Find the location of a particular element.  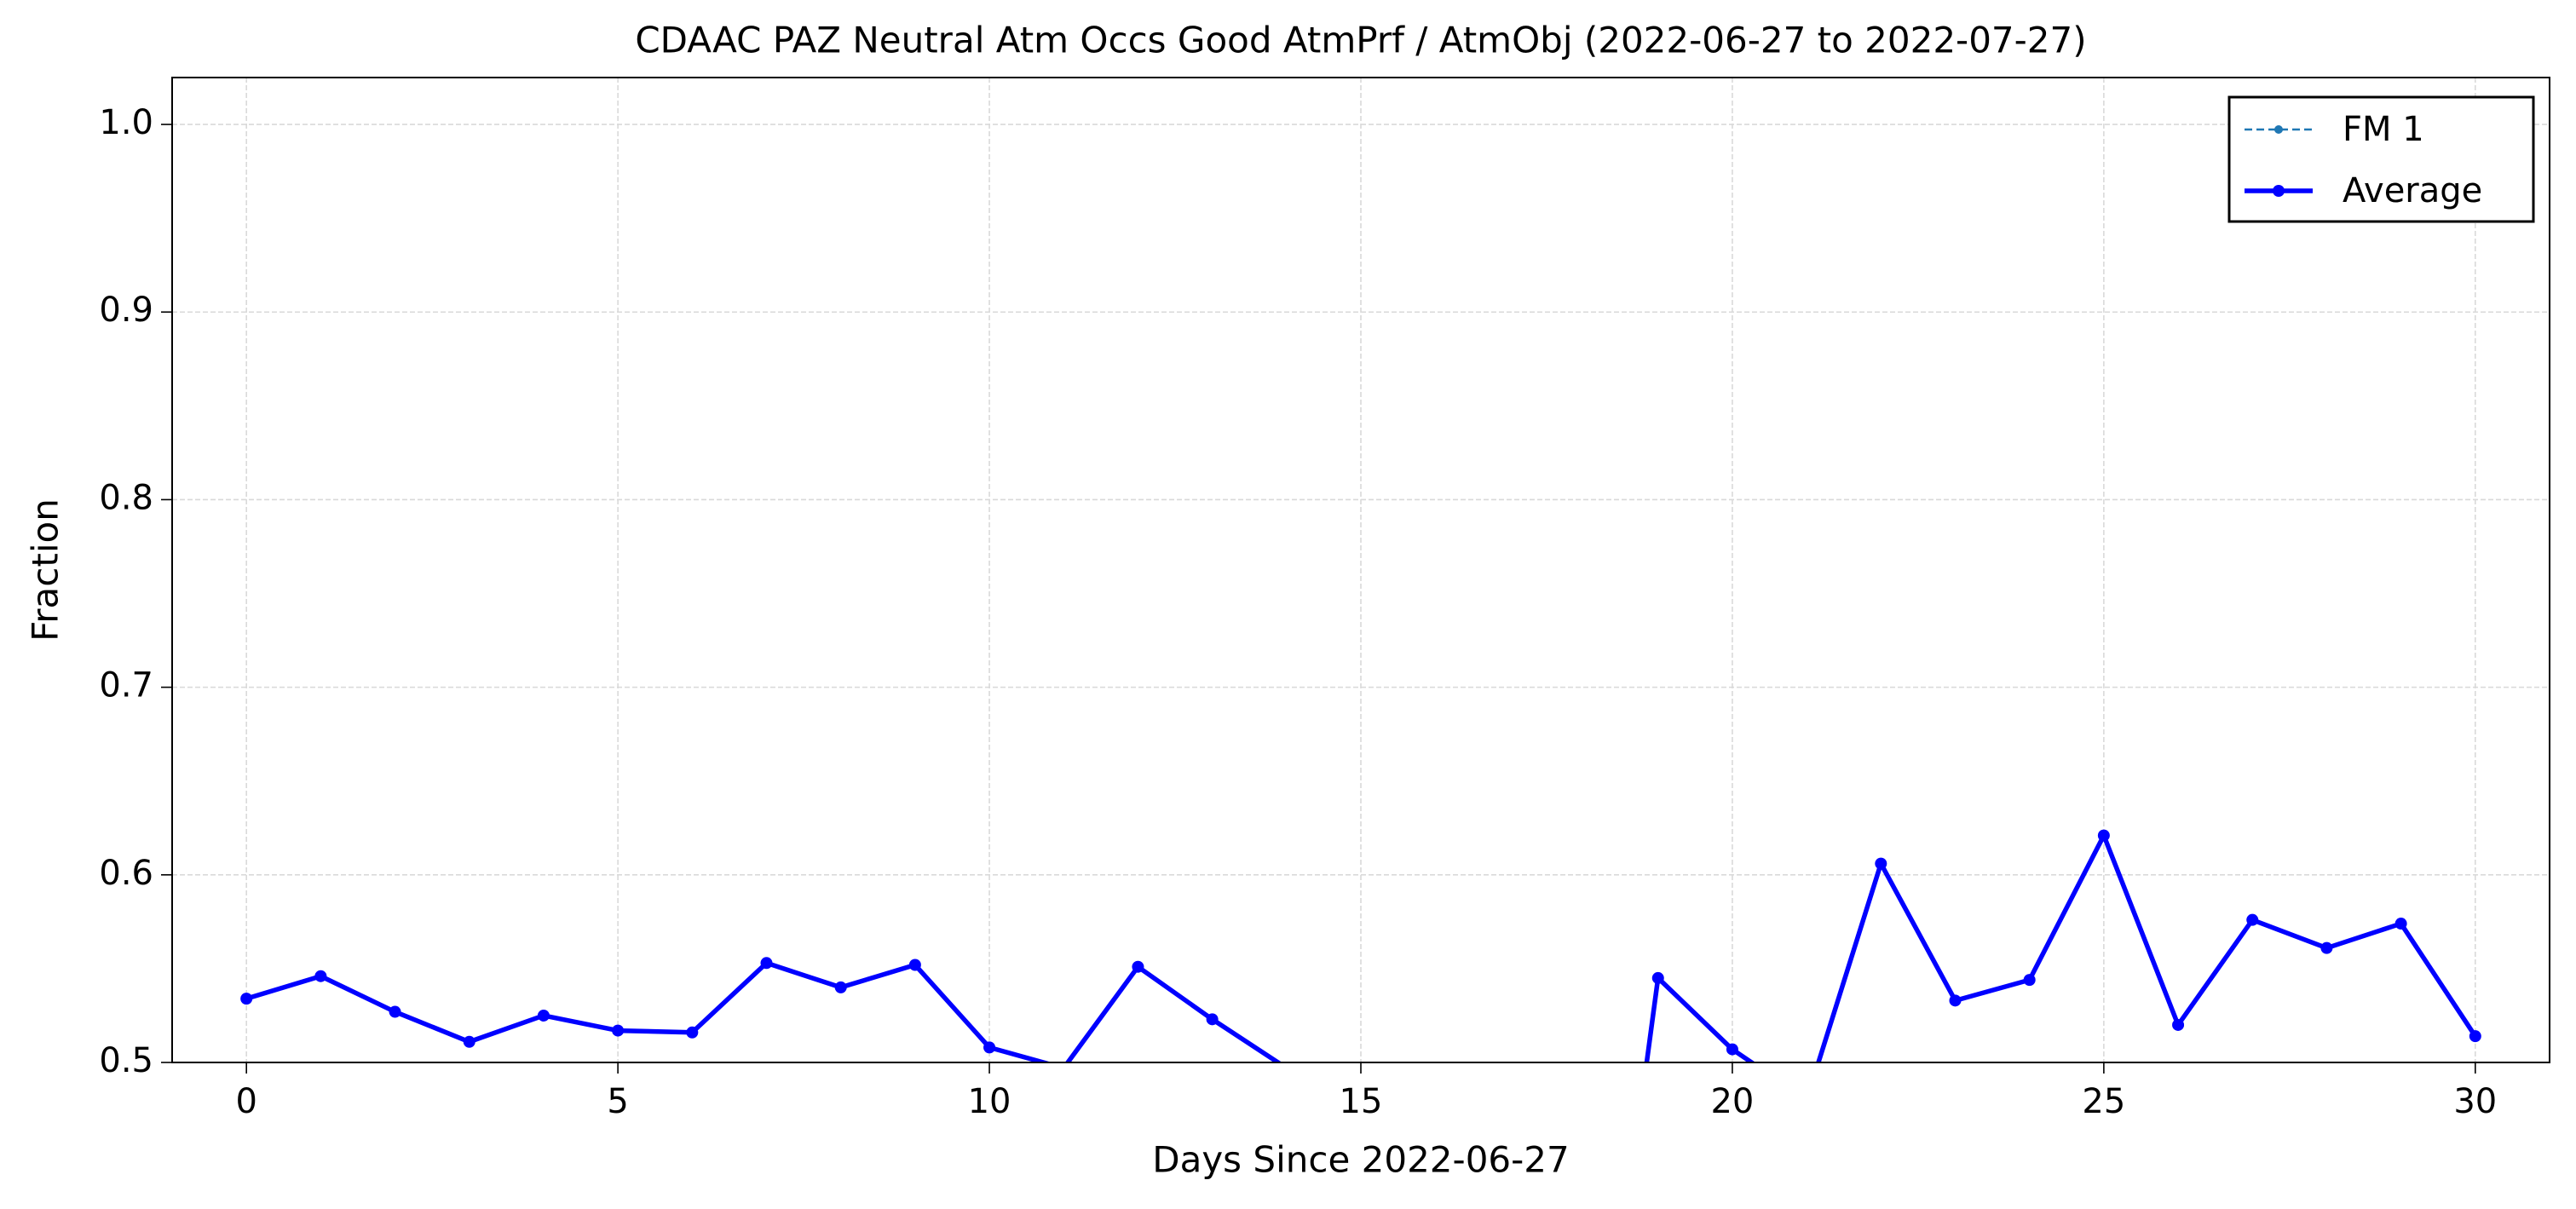

x-tick-label: 30 is located at coordinates (2475, 1102).